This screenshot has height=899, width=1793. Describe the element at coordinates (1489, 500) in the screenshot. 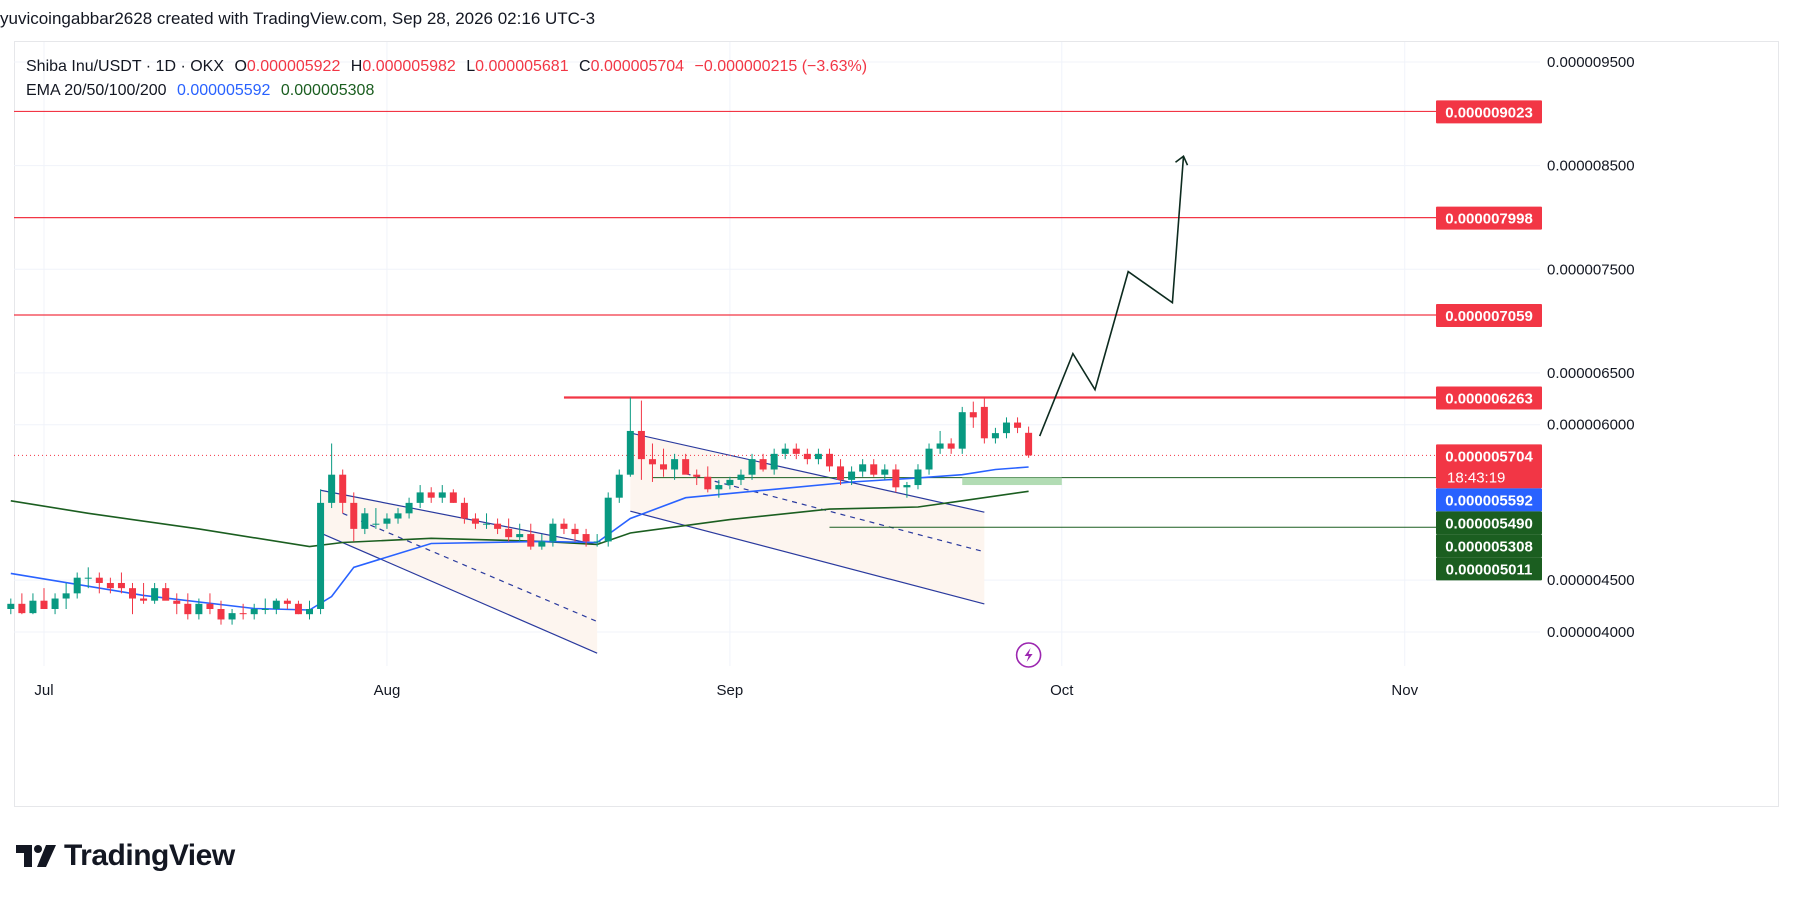

I see `price-label-text: 0.000005592` at that location.